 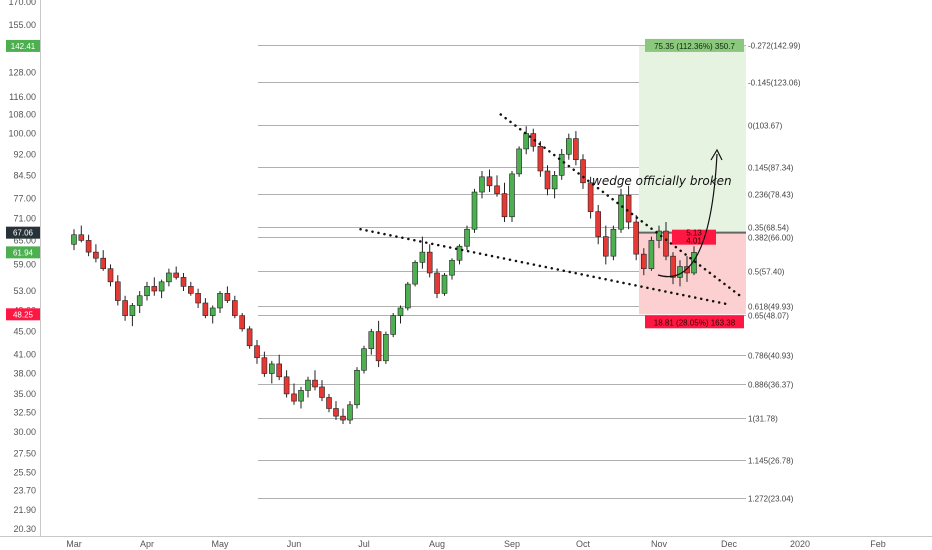 What do you see at coordinates (622, 206) in the screenshot?
I see `upper-wedge-trendline` at bounding box center [622, 206].